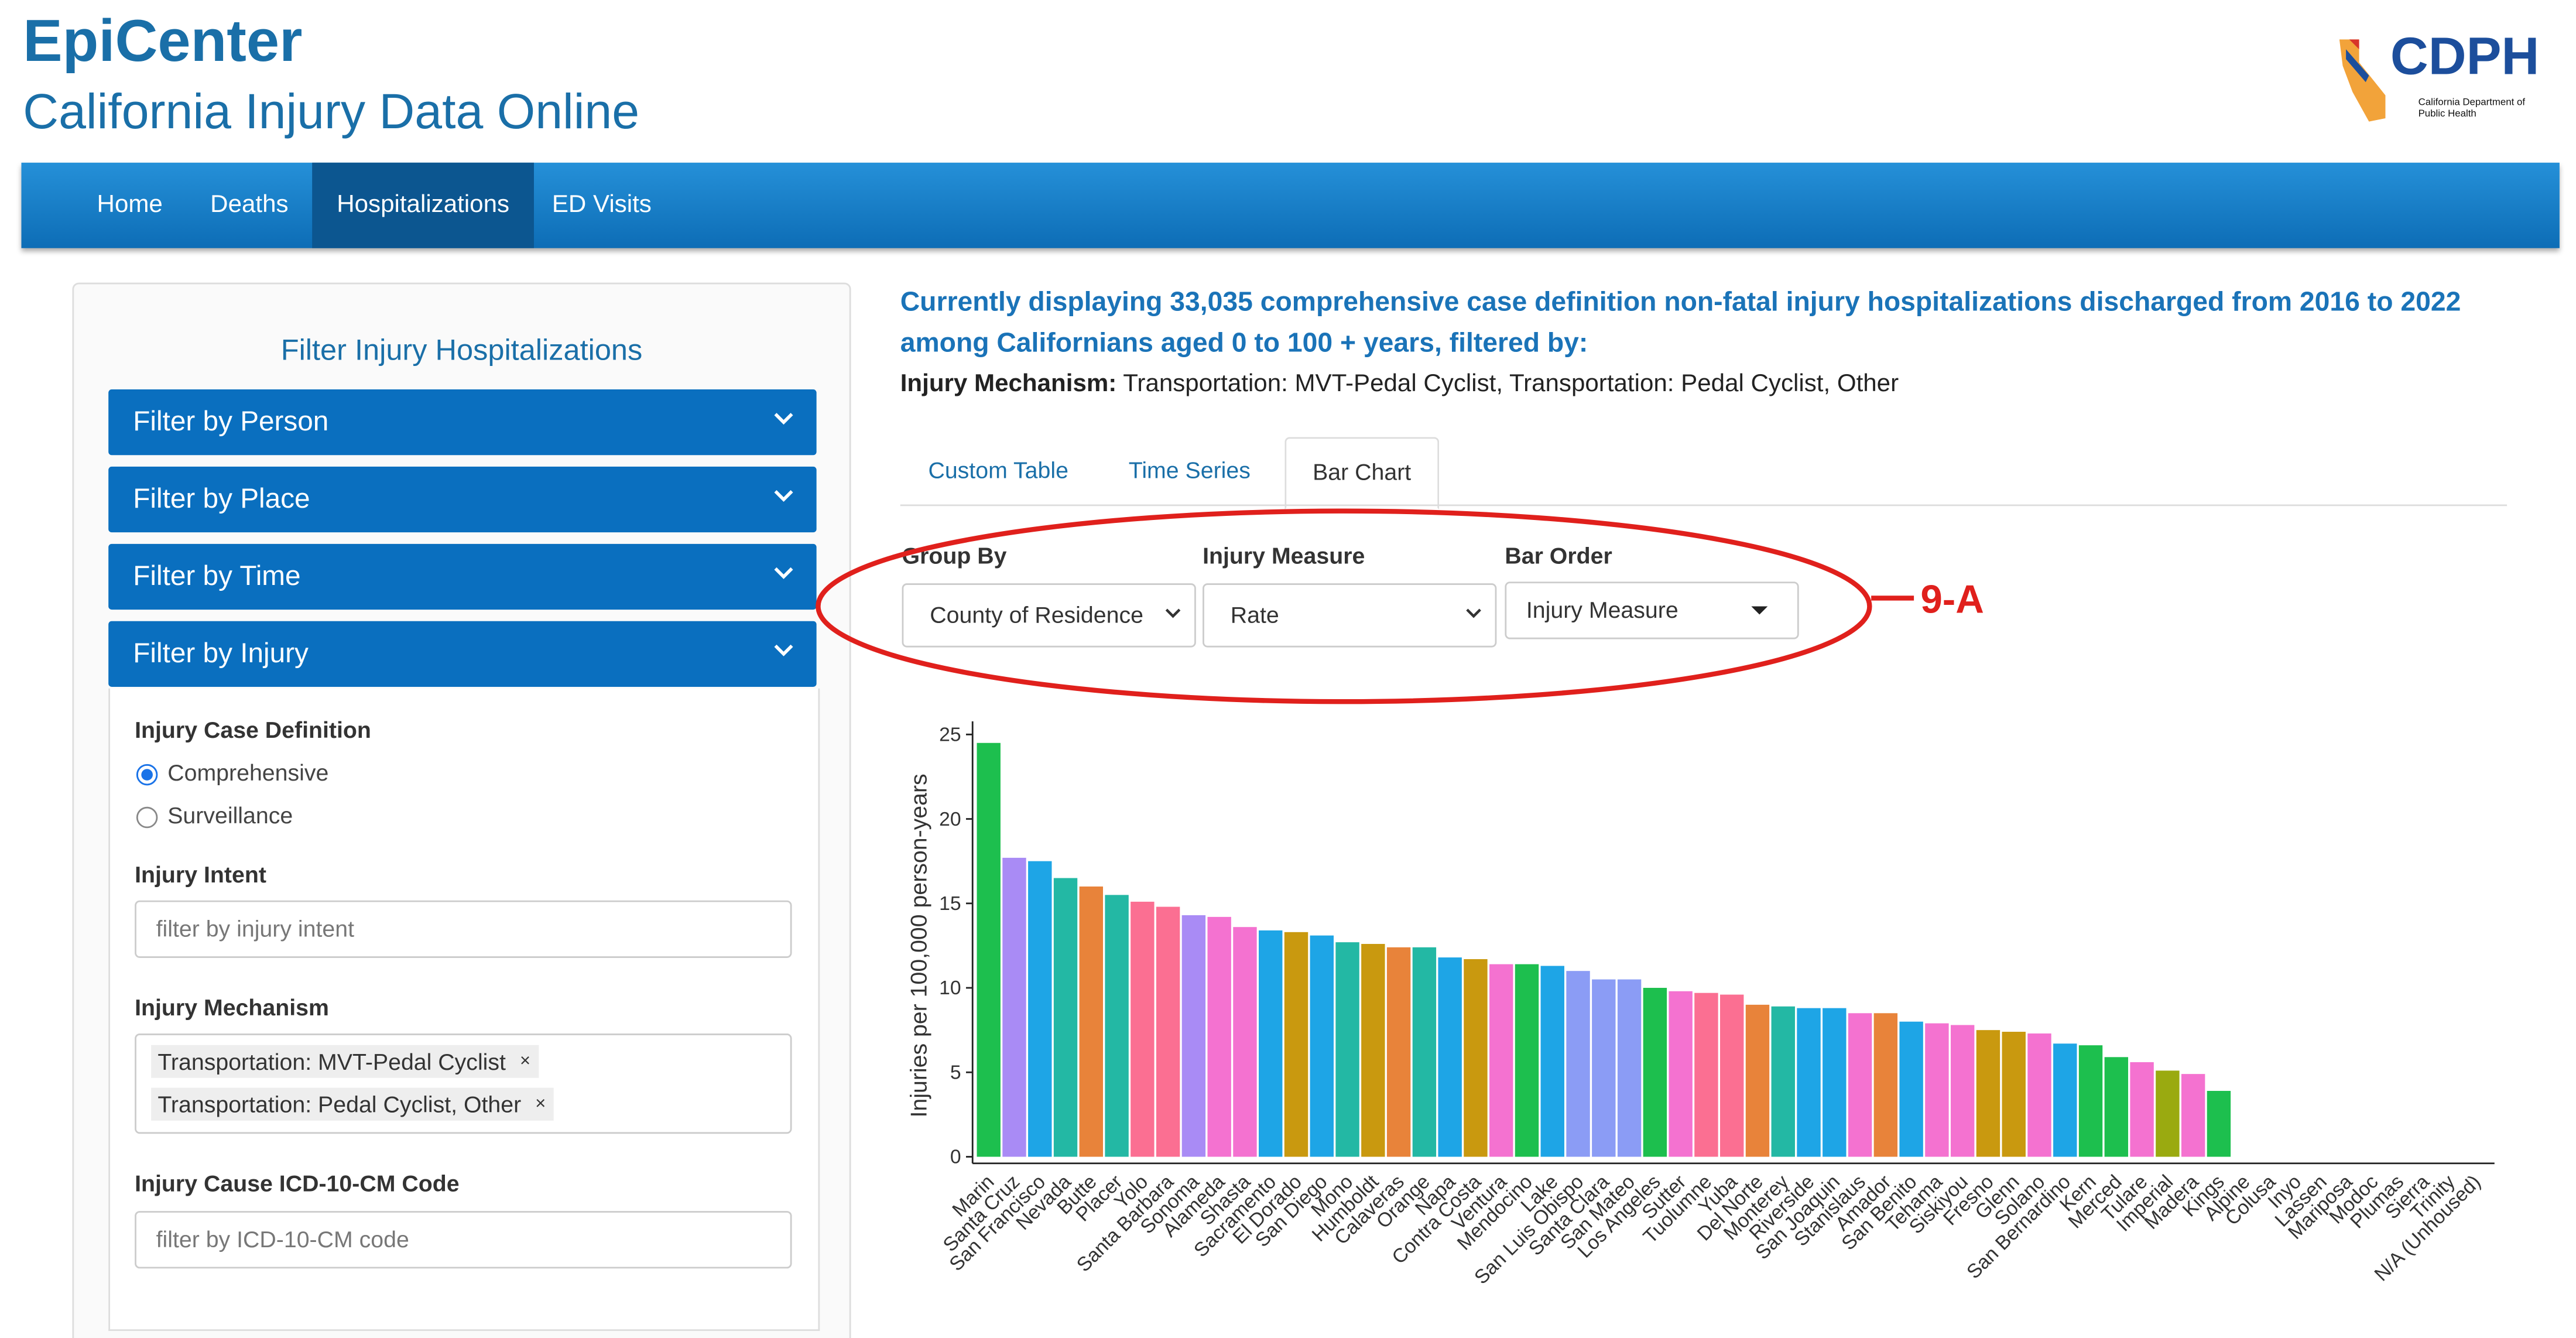 This screenshot has width=2576, height=1338. What do you see at coordinates (231, 422) in the screenshot?
I see `accordion-label: Filter by Person` at bounding box center [231, 422].